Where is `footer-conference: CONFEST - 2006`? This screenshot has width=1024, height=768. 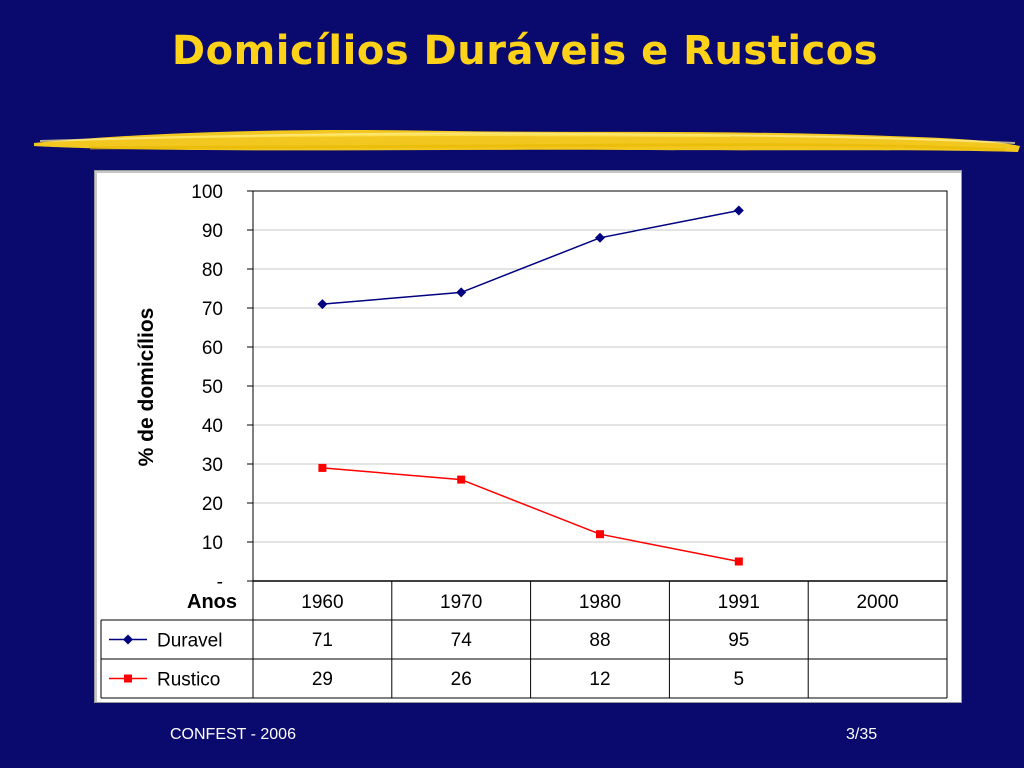 footer-conference: CONFEST - 2006 is located at coordinates (233, 734).